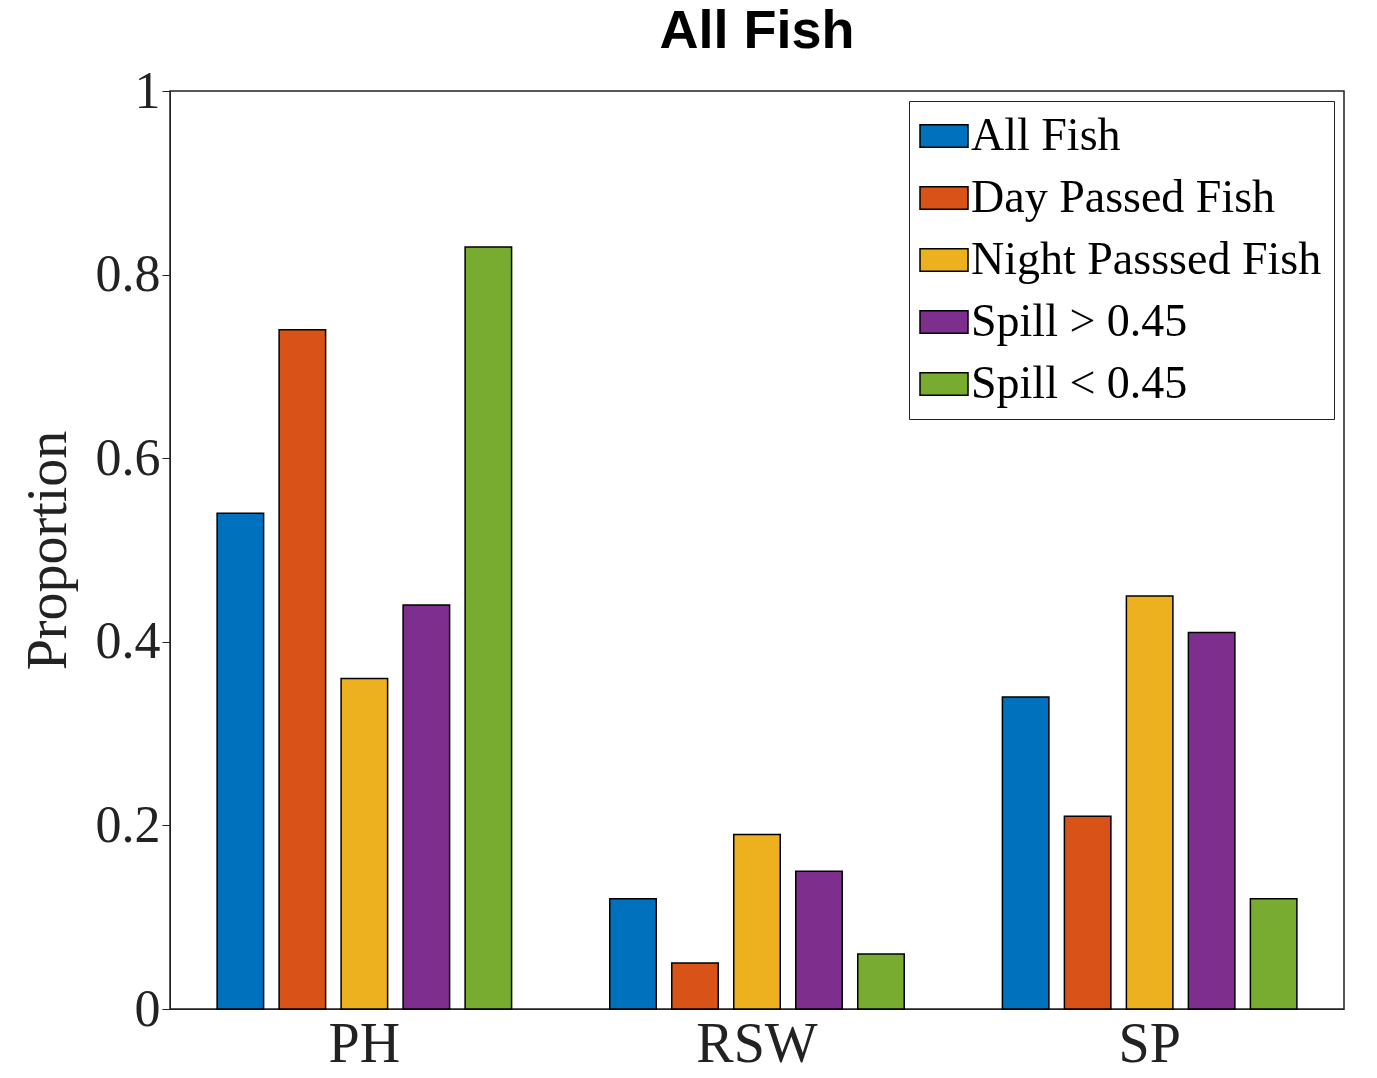 Image resolution: width=1377 pixels, height=1078 pixels. Describe the element at coordinates (1146, 258) in the screenshot. I see `legend-label: Night Passsed Fish` at that location.